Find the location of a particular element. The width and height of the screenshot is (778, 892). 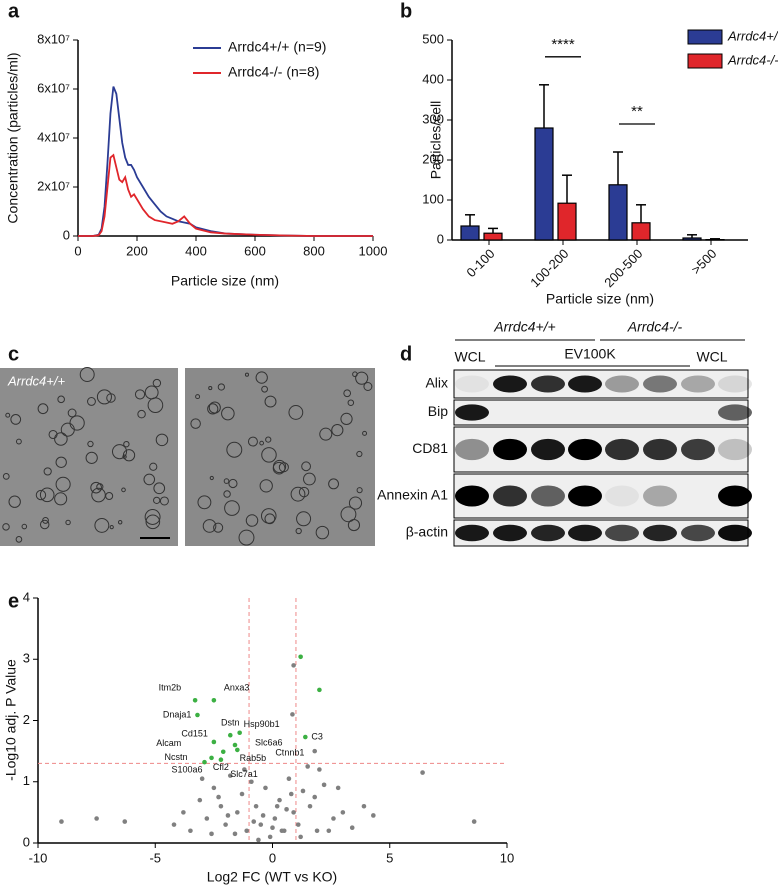

y-tick-label: 4x10⁷ is located at coordinates (53, 136).